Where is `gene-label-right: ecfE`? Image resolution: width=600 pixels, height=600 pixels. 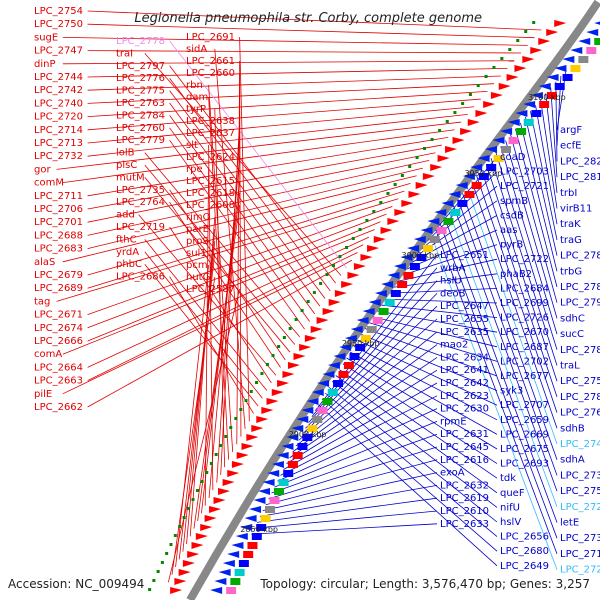 gene-label-right: ecfE is located at coordinates (571, 146).